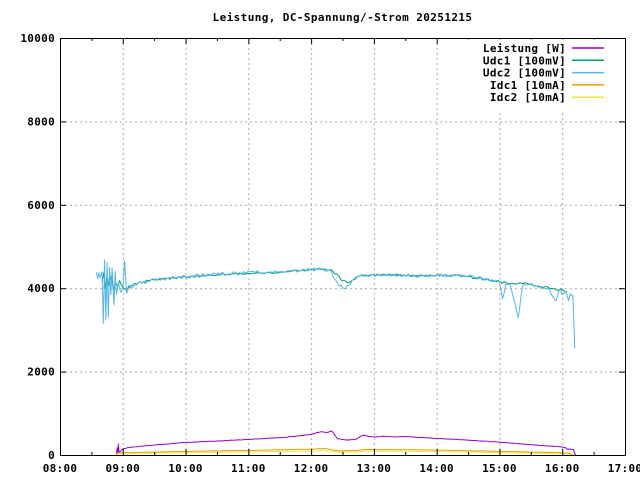  Describe the element at coordinates (37, 247) in the screenshot. I see `y-axis-tick-labels: 0 2000 4000 6000 8000 10000` at that location.